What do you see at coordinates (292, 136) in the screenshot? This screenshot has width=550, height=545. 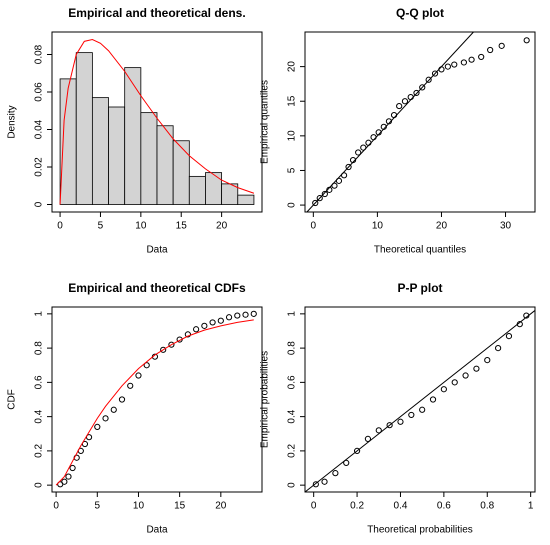 I see `y-tick-label: 10` at bounding box center [292, 136].